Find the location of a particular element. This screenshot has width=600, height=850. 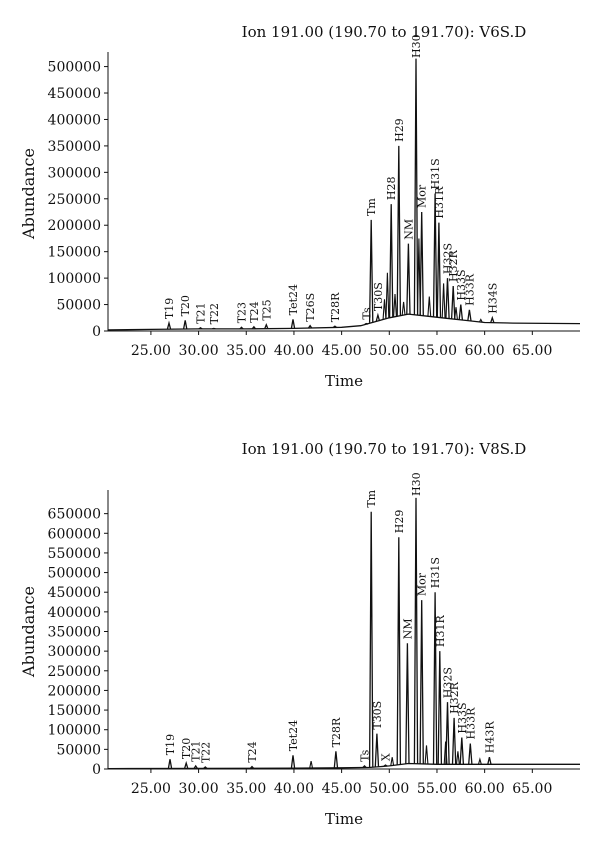

peak-label: H43R is located at coordinates (489, 737).